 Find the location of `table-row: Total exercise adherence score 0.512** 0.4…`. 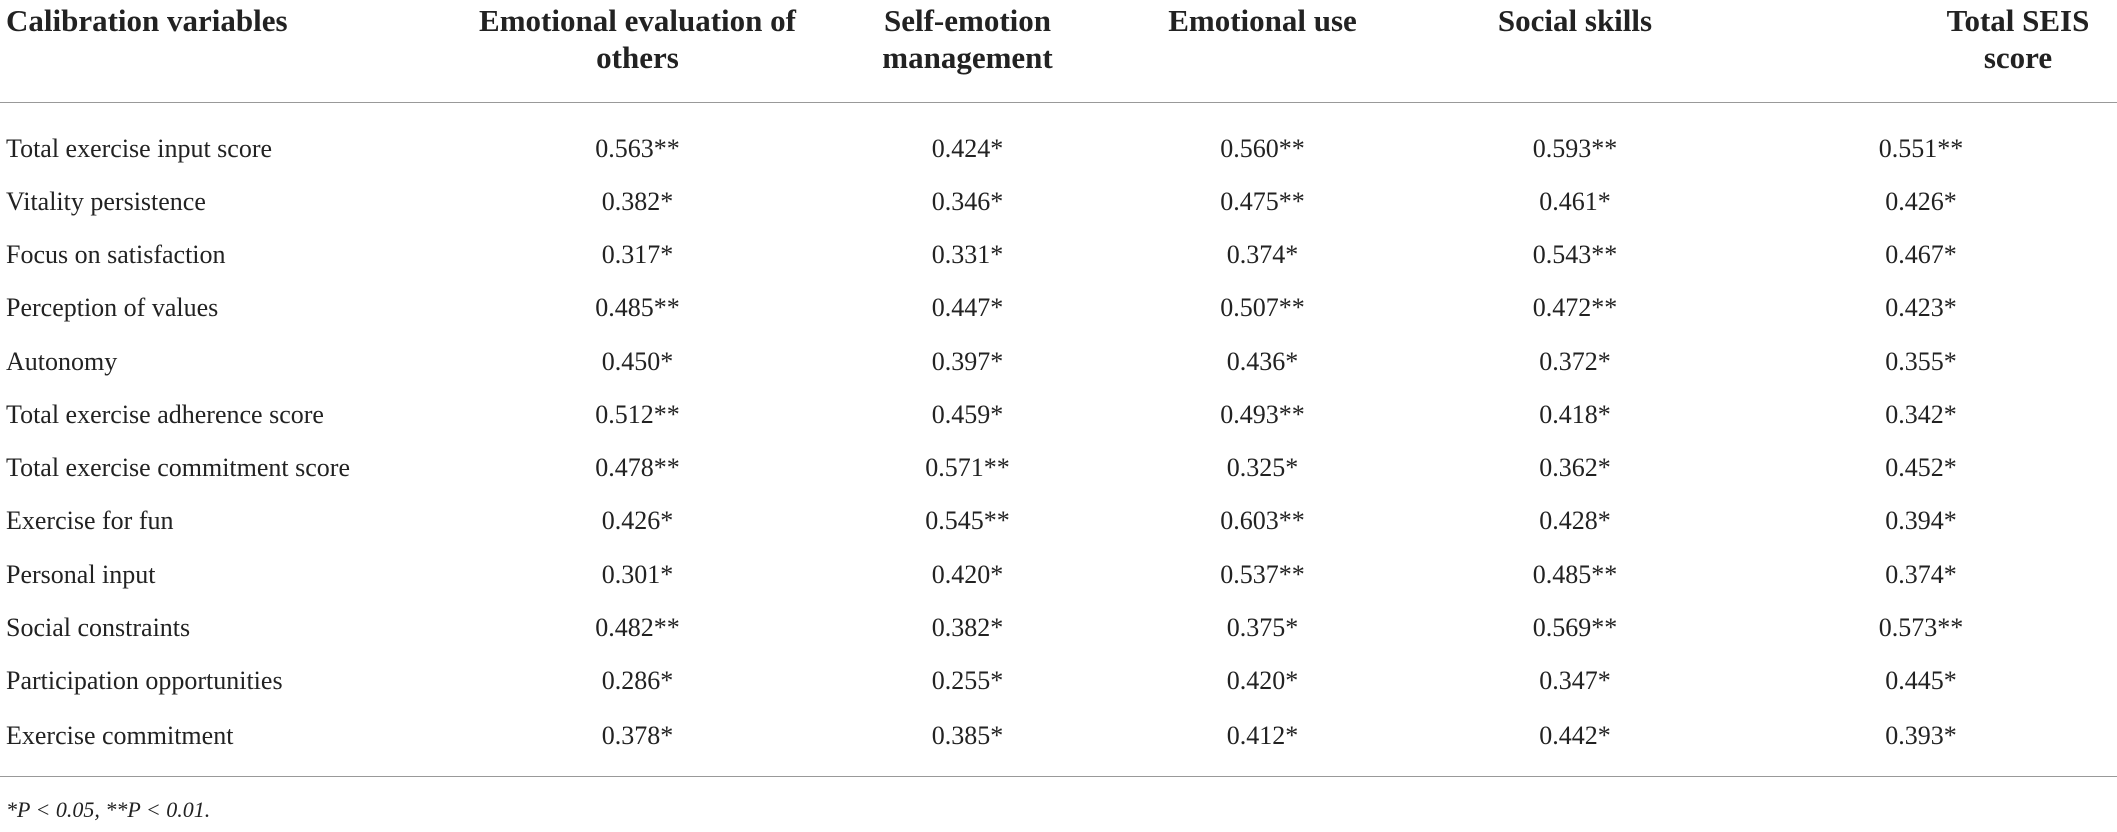

table-row: Total exercise adherence score 0.512** 0.4… is located at coordinates (1058, 414).